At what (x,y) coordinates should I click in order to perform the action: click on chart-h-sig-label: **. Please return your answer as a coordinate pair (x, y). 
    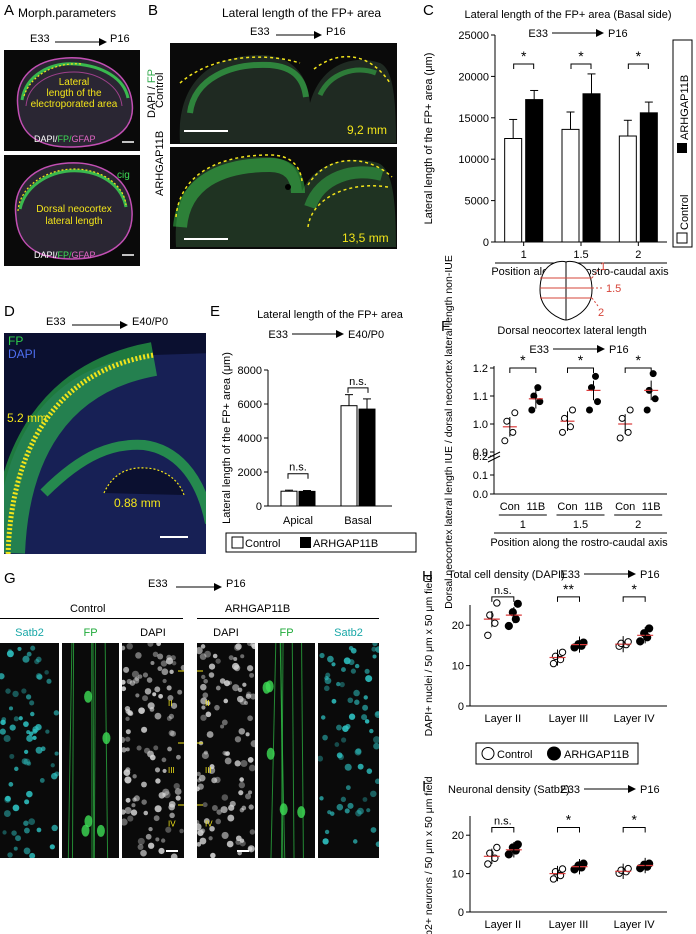
    Looking at the image, I should click on (568, 589).